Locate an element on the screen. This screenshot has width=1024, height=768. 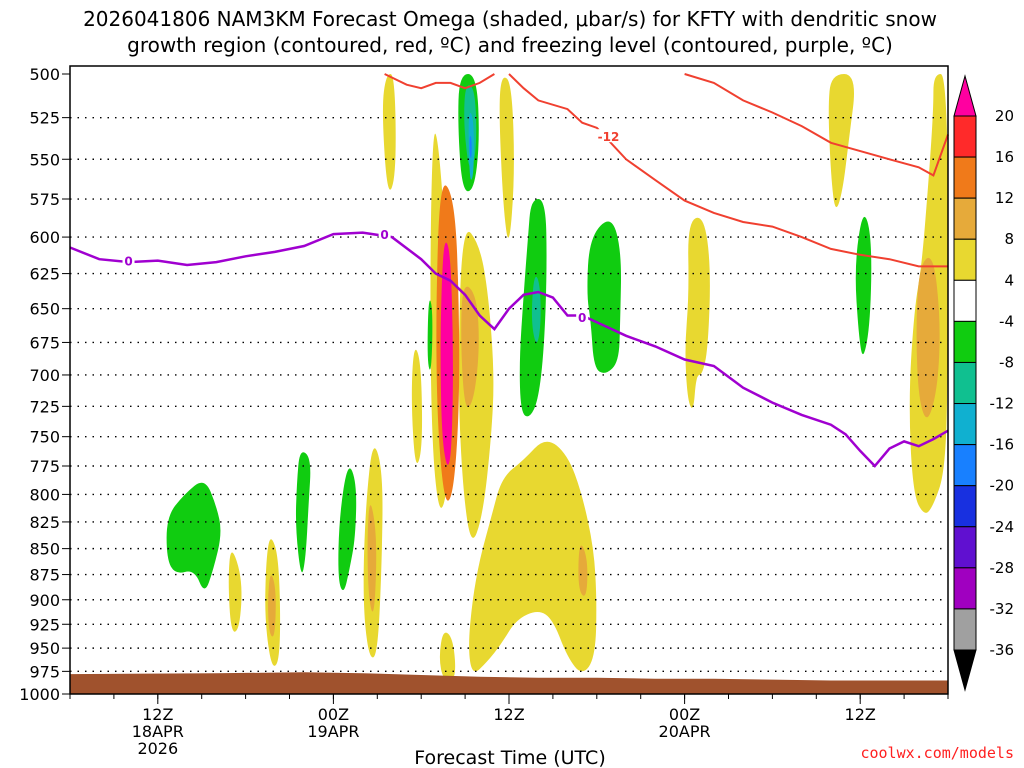
y-tick-label-825: 825 is located at coordinates (44, 522).